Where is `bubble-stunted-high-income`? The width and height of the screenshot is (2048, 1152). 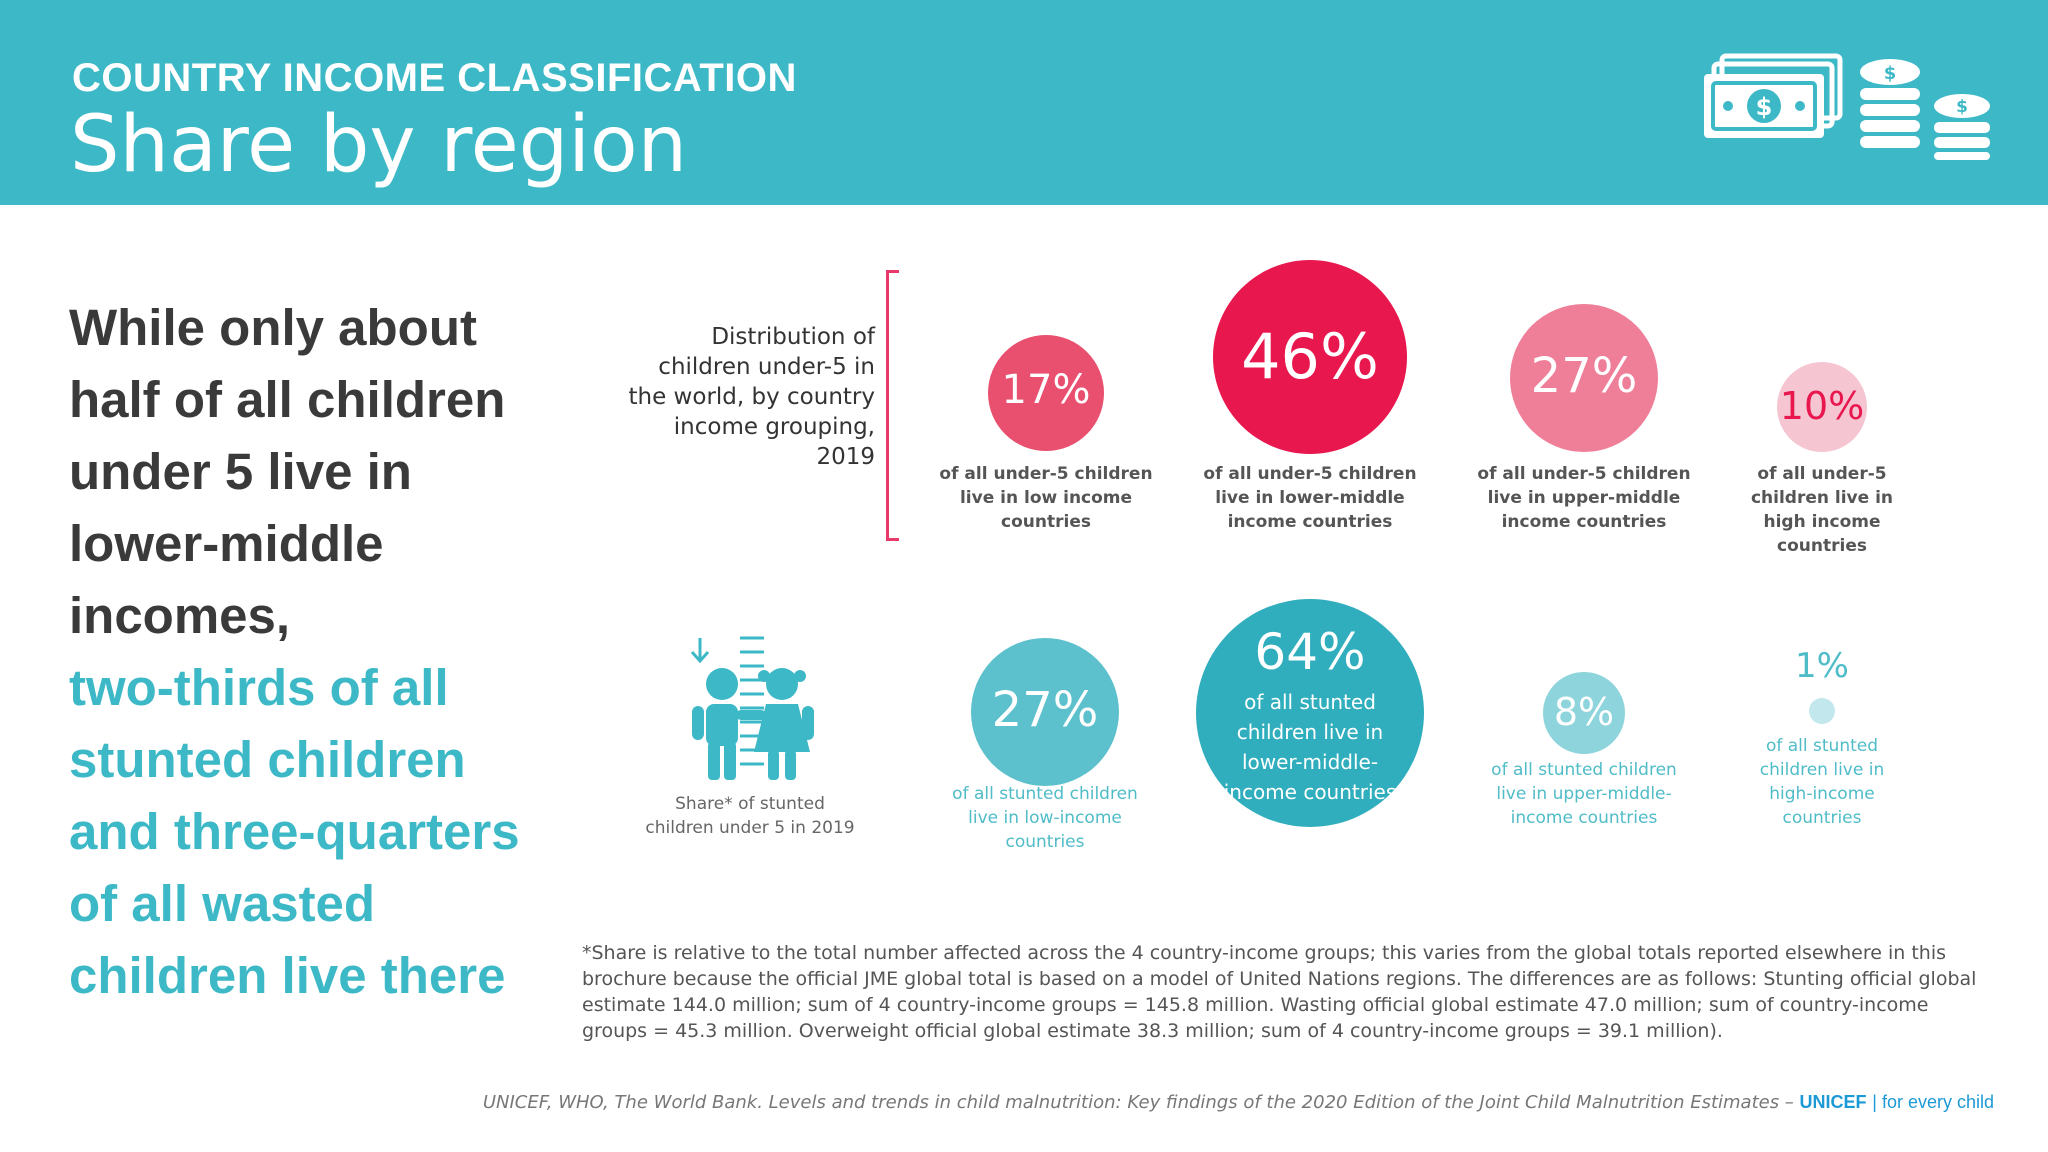 bubble-stunted-high-income is located at coordinates (1822, 711).